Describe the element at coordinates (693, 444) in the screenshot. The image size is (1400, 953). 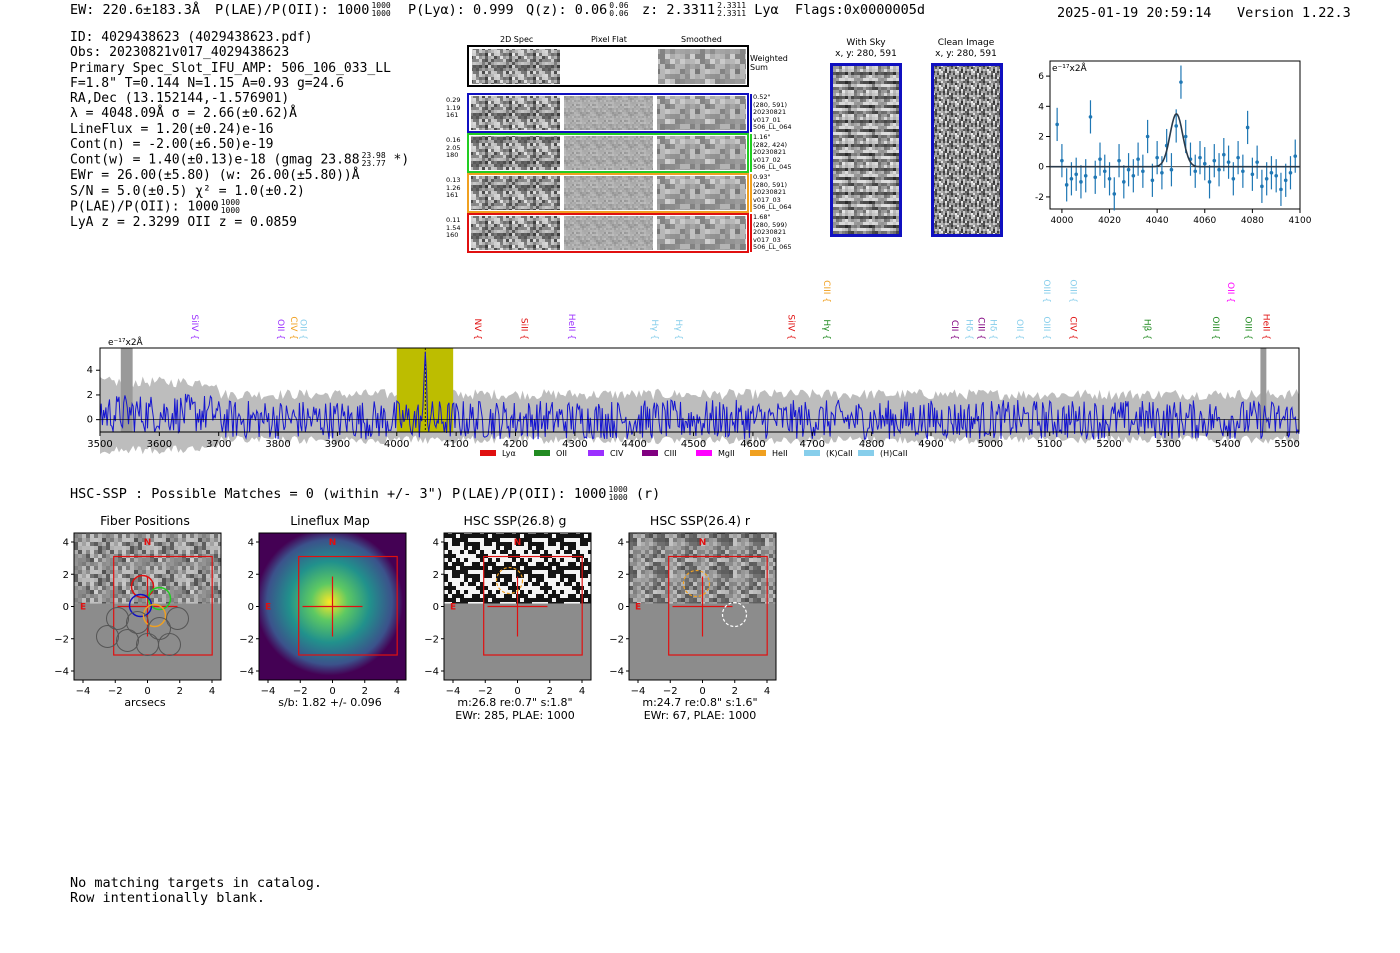
I see `spectrum-xtick: 4500` at that location.